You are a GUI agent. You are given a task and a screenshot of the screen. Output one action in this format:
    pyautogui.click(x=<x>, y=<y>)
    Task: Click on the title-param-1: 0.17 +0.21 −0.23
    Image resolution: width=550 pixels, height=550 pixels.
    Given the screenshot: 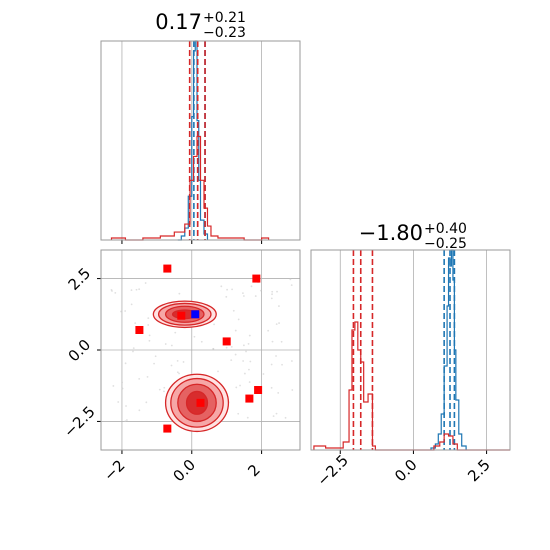 What is the action you would take?
    pyautogui.click(x=200, y=25)
    